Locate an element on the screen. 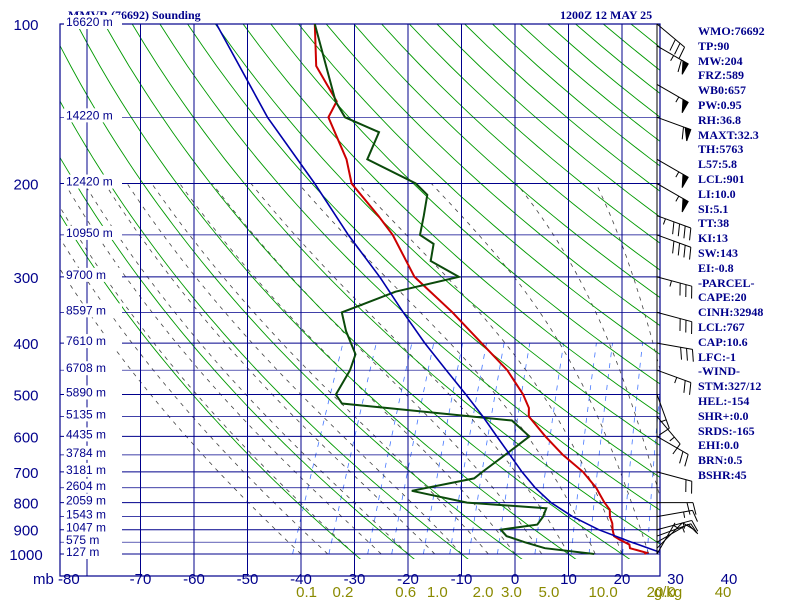  height-label: 3181 m is located at coordinates (86, 470).